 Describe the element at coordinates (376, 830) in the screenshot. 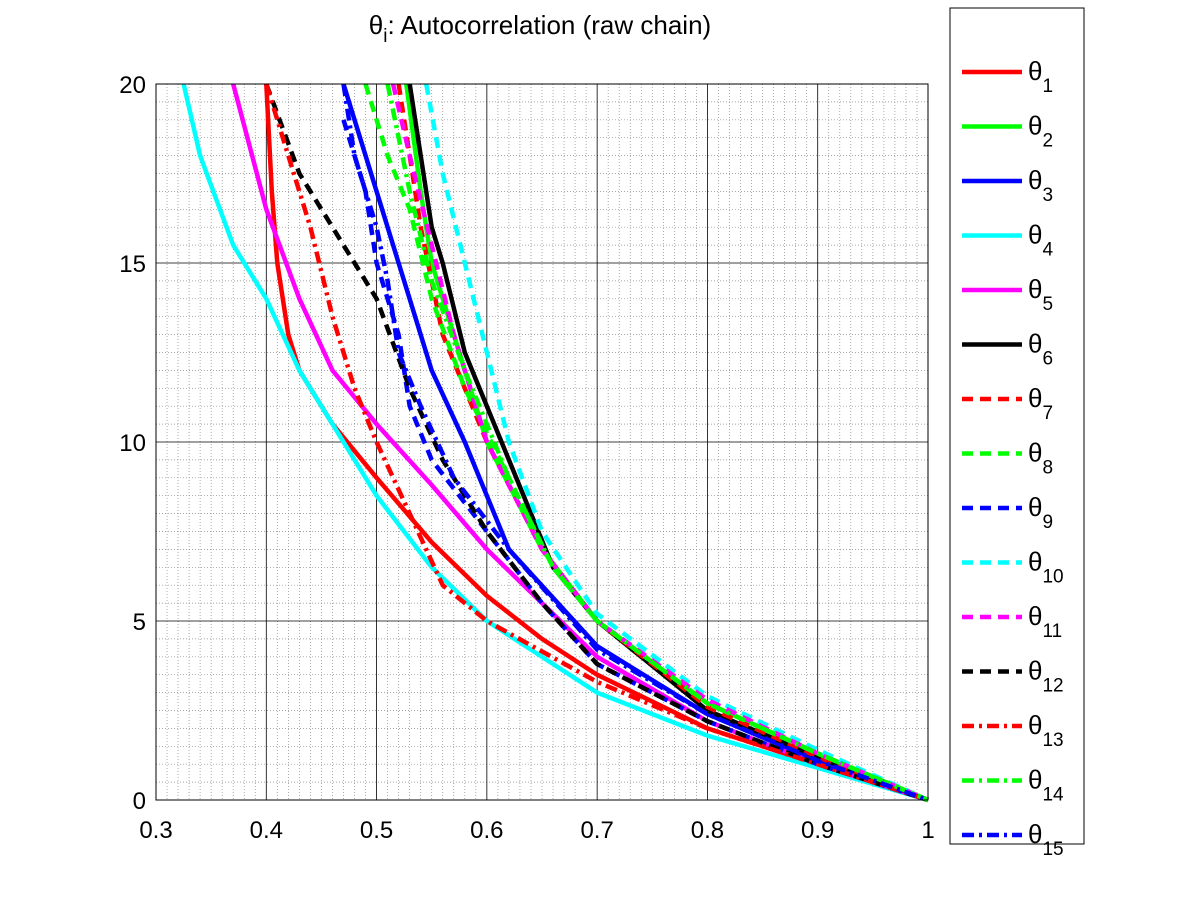

I see `x-tick-label: 0.5` at that location.